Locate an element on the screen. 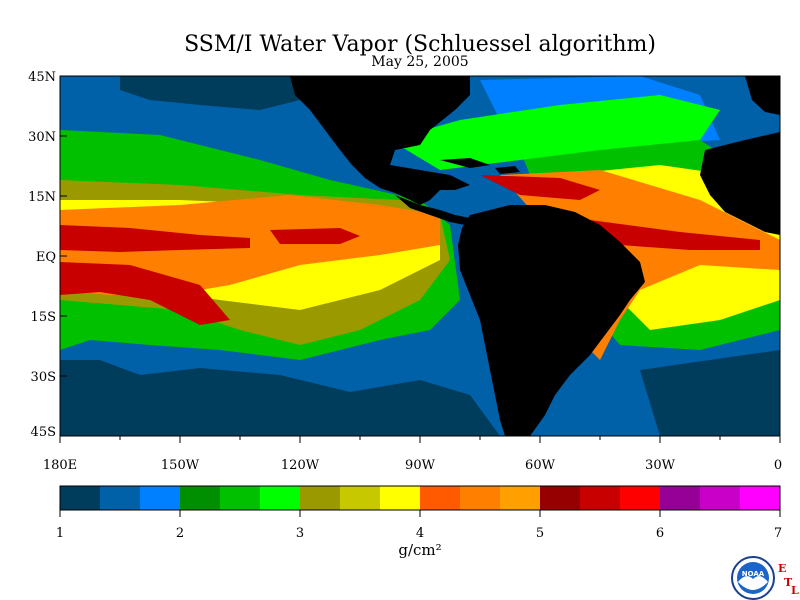 This screenshot has width=800, height=600. africa-land is located at coordinates (740, 183).